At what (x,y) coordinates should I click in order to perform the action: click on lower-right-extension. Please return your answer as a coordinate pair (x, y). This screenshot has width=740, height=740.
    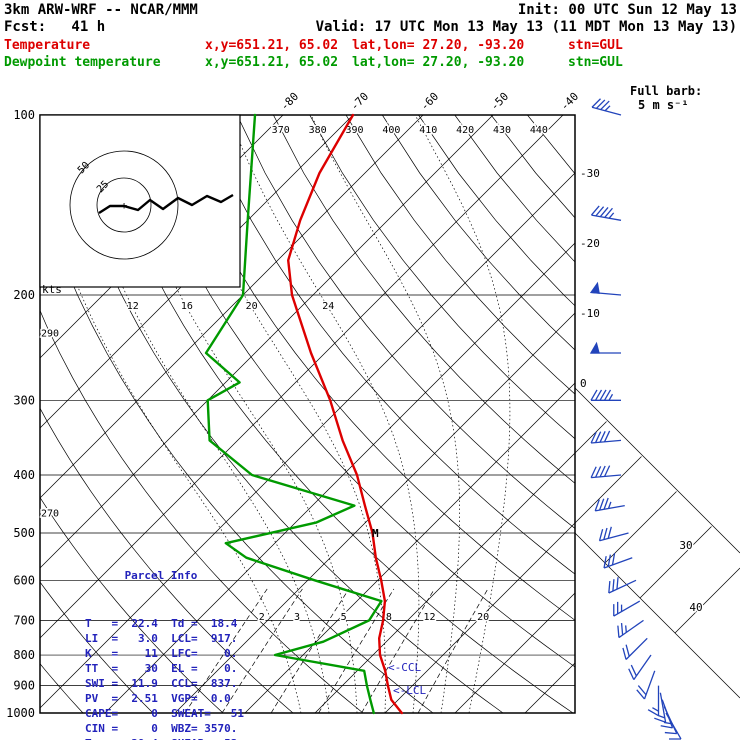
    Looking at the image, I should click on (657, 543).